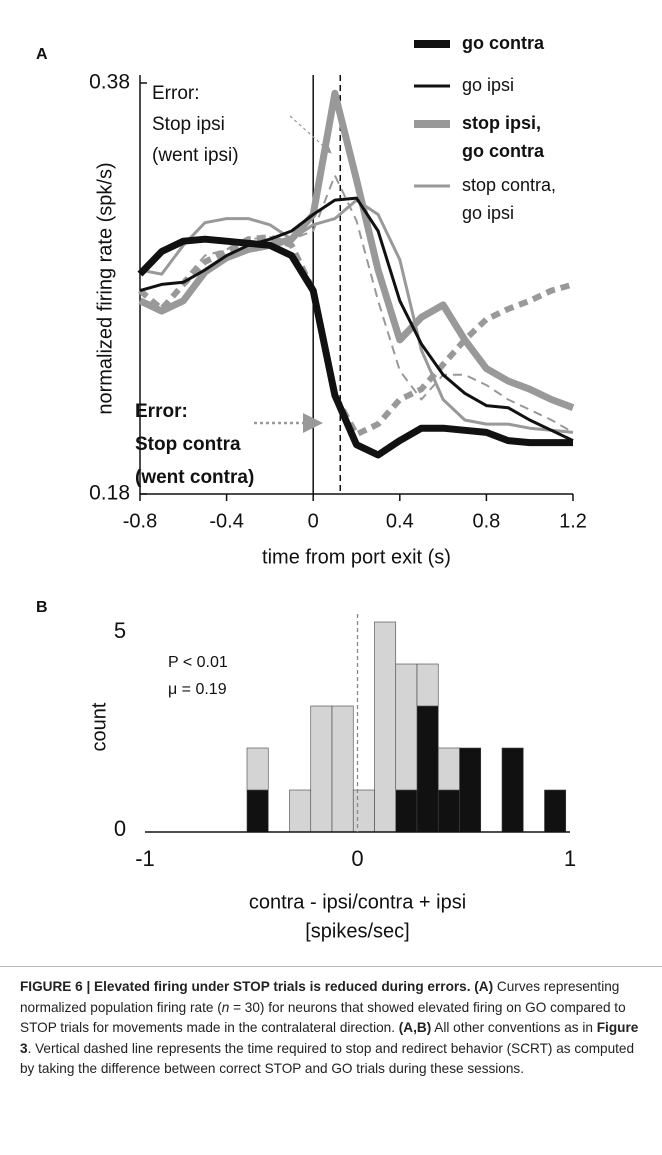 The image size is (662, 1155). Describe the element at coordinates (109, 82) in the screenshot. I see `y-tick-label: 0.38` at that location.